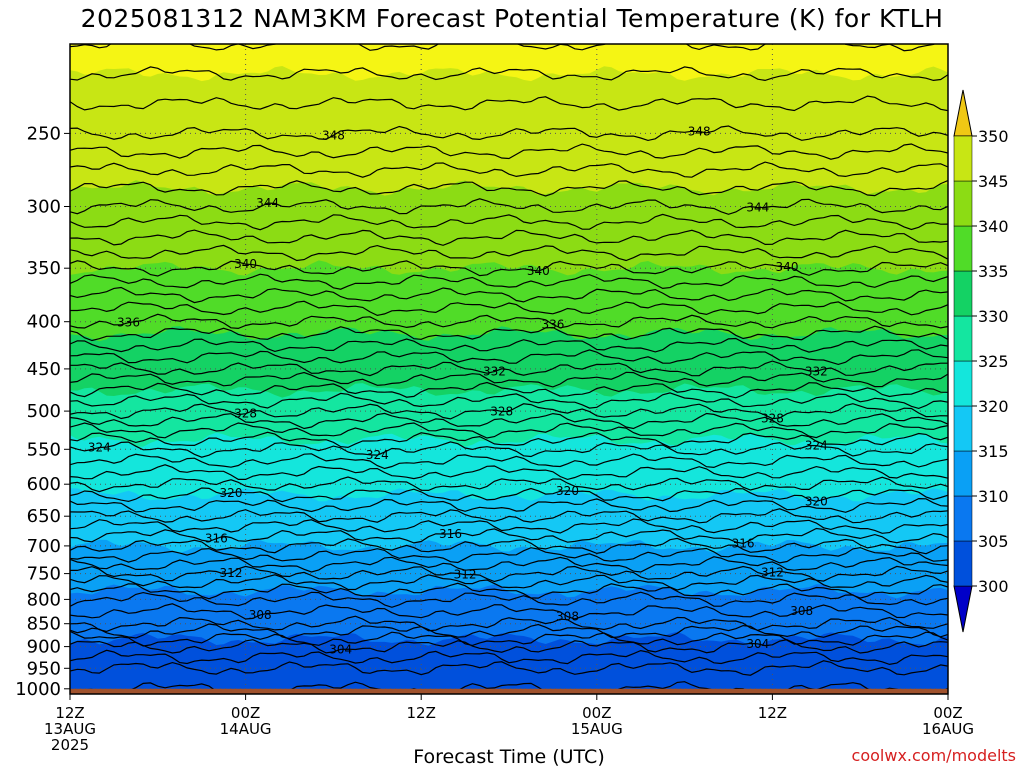 The width and height of the screenshot is (1024, 768). What do you see at coordinates (44, 133) in the screenshot?
I see `y-tick-label-250: 250` at bounding box center [44, 133].